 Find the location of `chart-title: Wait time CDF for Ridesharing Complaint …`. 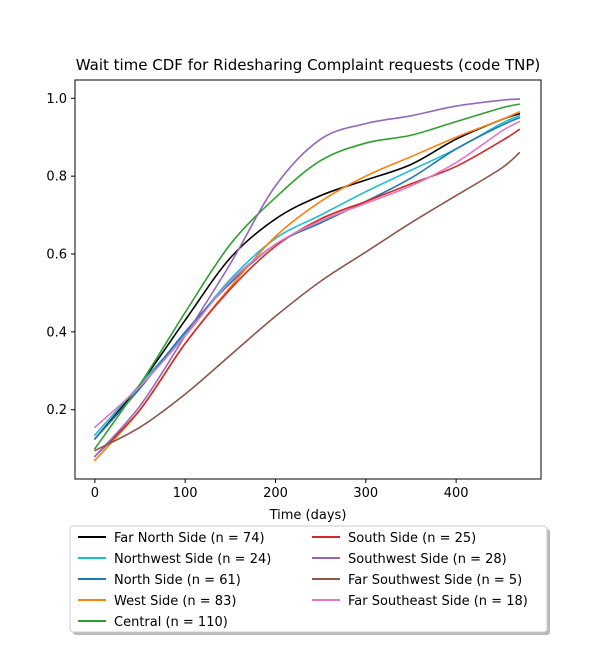

chart-title: Wait time CDF for Ridesharing Complaint … is located at coordinates (308, 65).